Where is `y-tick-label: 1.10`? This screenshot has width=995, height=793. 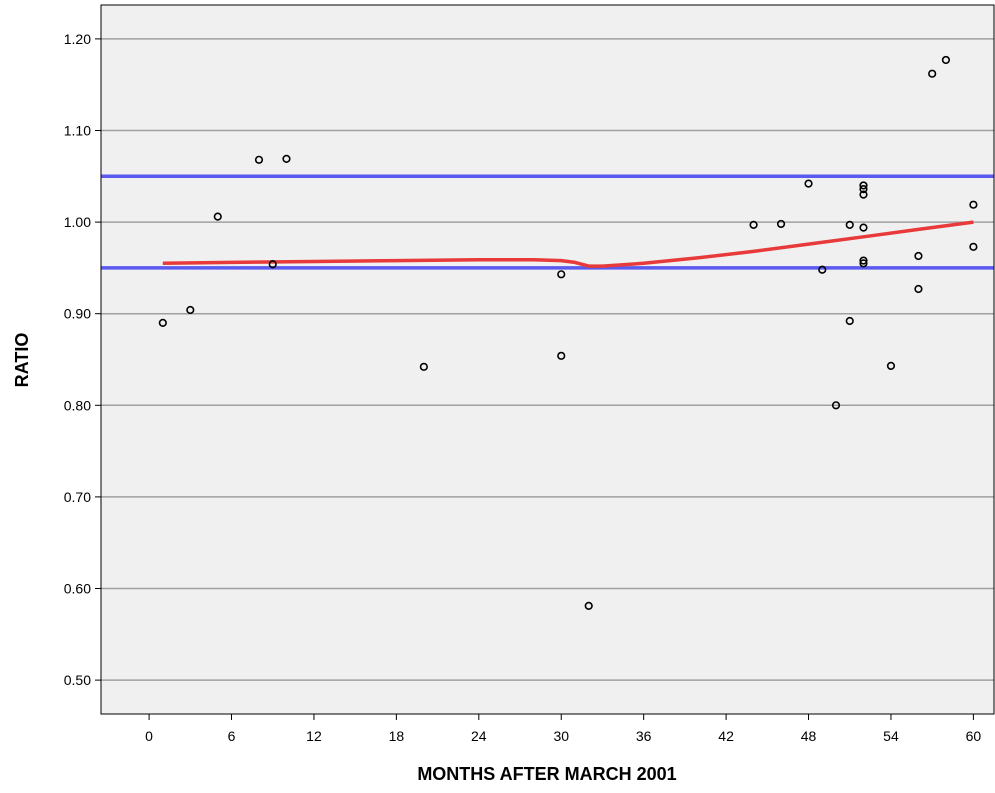 y-tick-label: 1.10 is located at coordinates (77, 130).